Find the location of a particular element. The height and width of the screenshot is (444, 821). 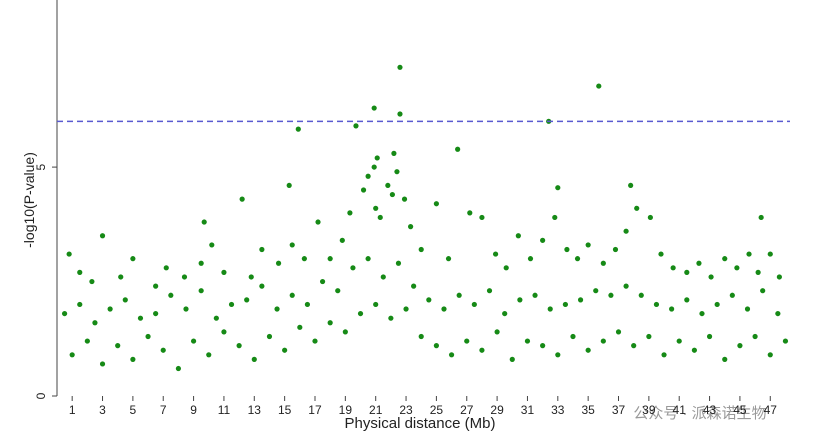

x-tick-label: 37 is located at coordinates (619, 410).